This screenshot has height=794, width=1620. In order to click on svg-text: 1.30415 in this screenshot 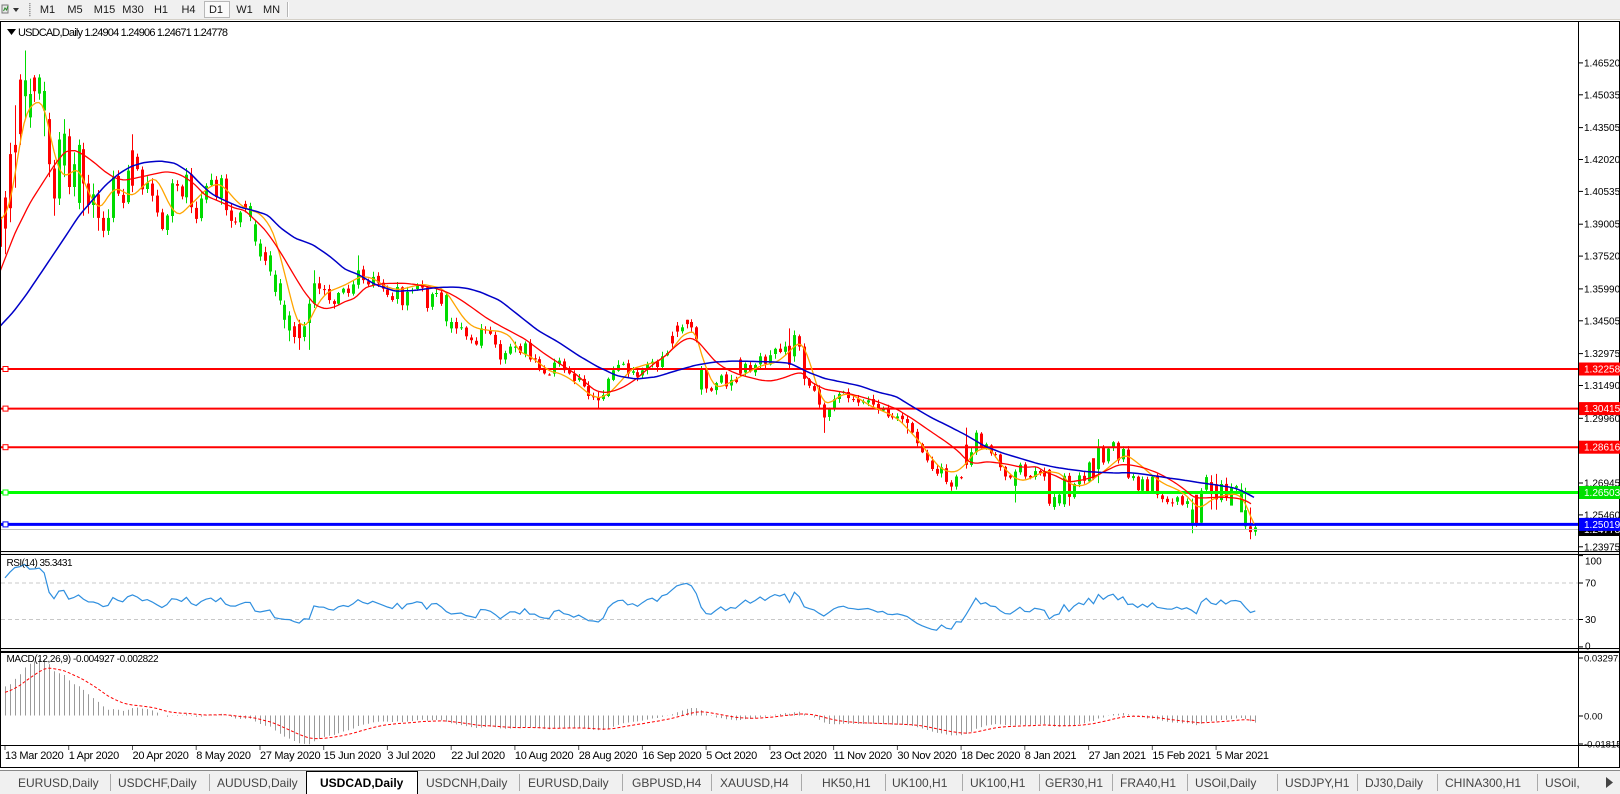, I will do `click(1602, 409)`.